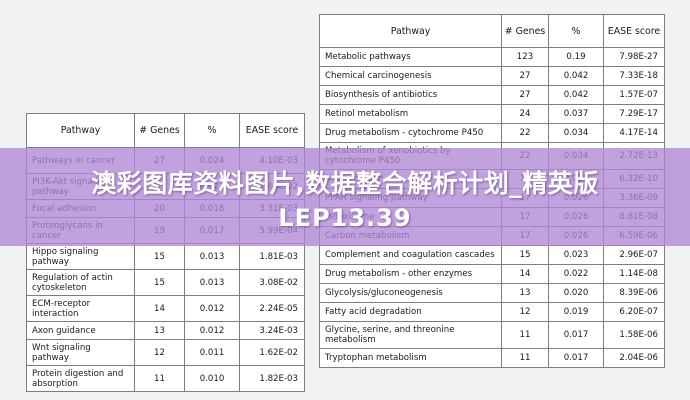  I want to click on percent-cell: 0.023, so click(576, 255).